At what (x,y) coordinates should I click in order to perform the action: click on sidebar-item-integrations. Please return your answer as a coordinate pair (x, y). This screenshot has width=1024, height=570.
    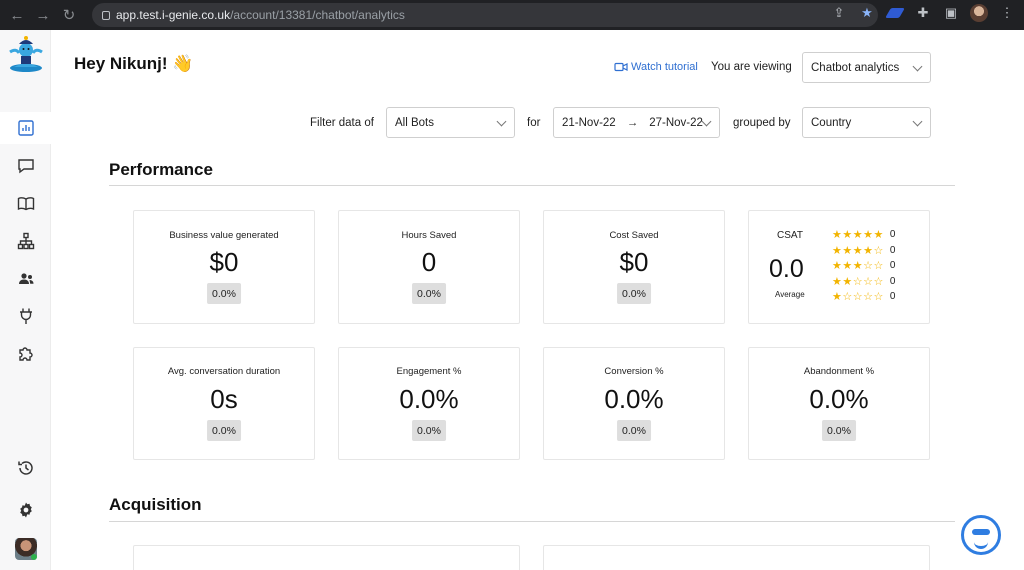
    Looking at the image, I should click on (25, 316).